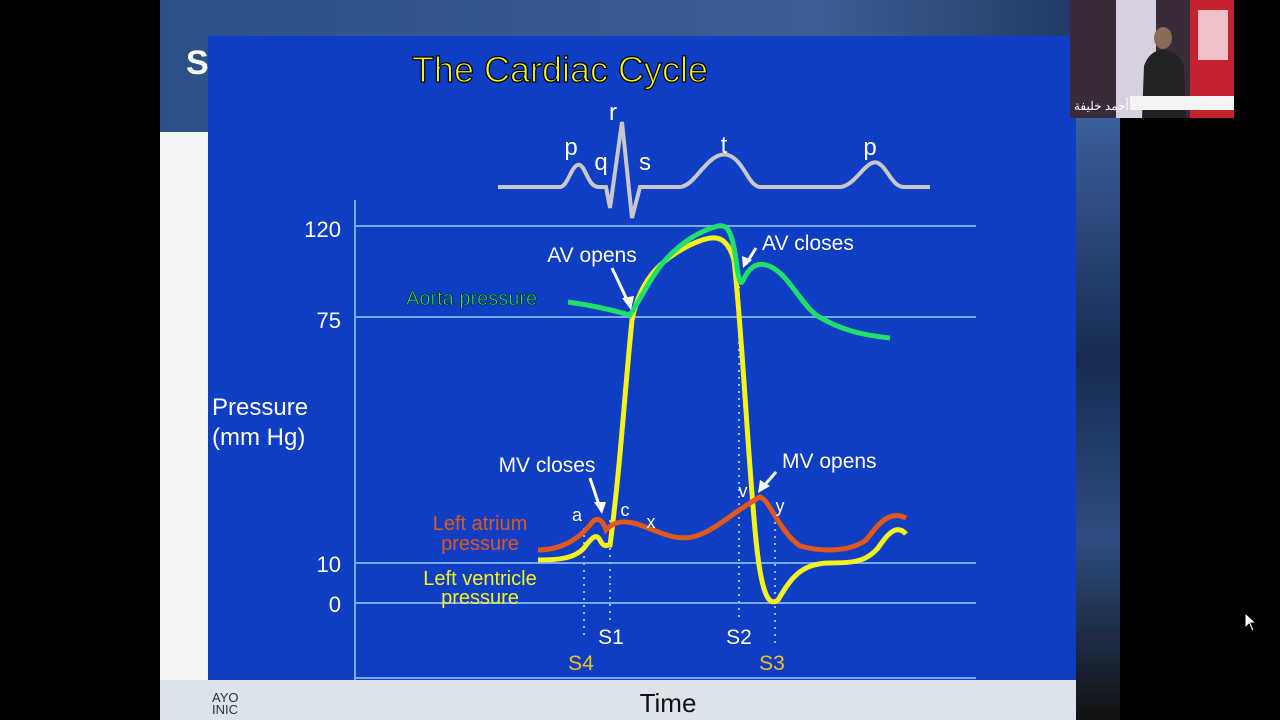  Describe the element at coordinates (645, 162) in the screenshot. I see `ecg-label-s: s` at that location.